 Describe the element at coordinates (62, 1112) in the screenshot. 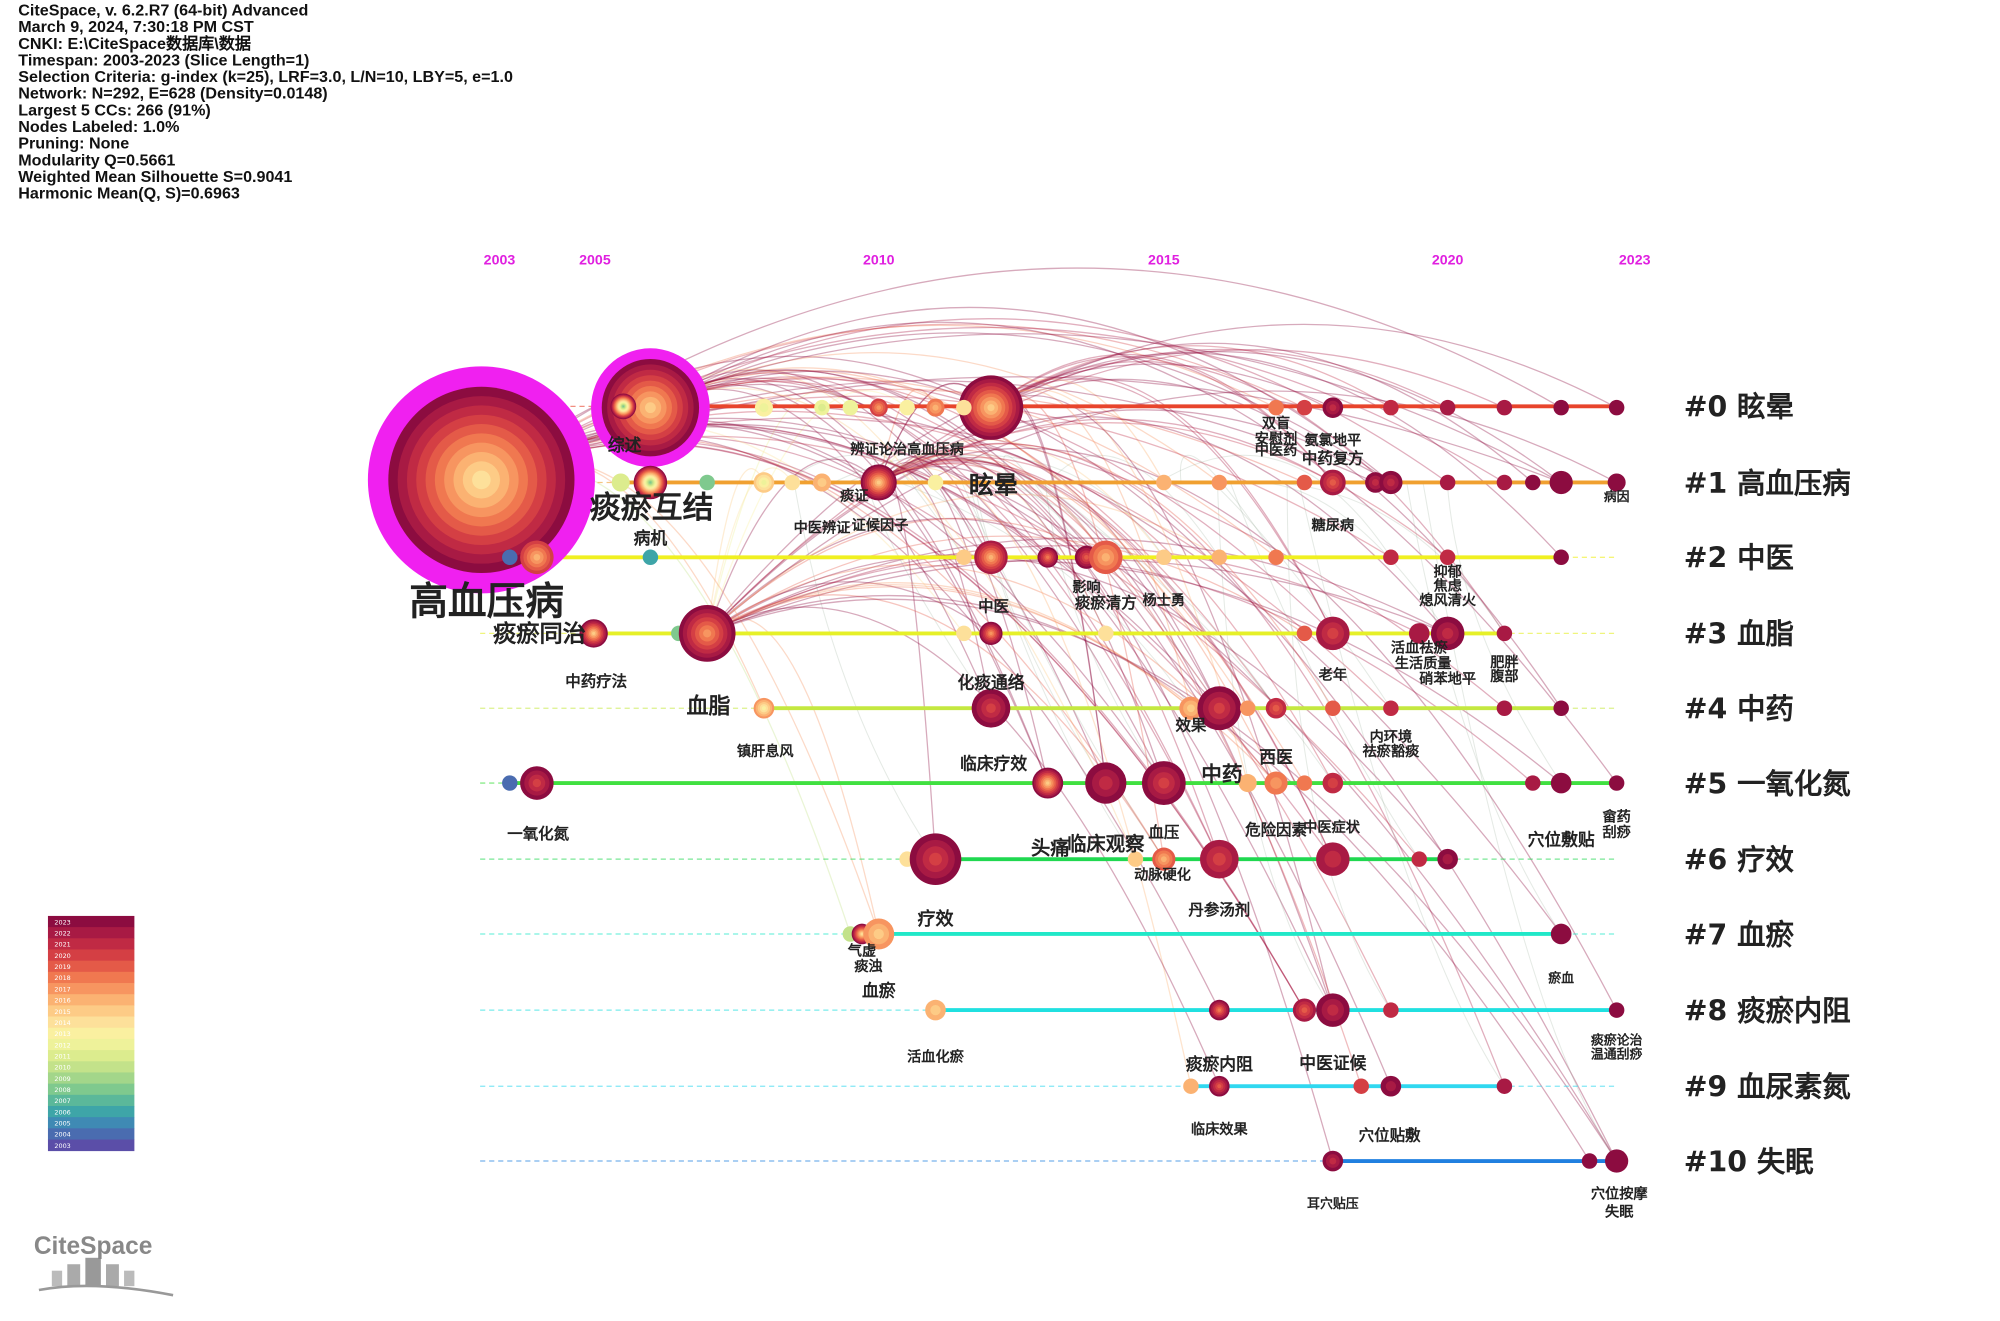

I see `legend-label: 2006` at that location.